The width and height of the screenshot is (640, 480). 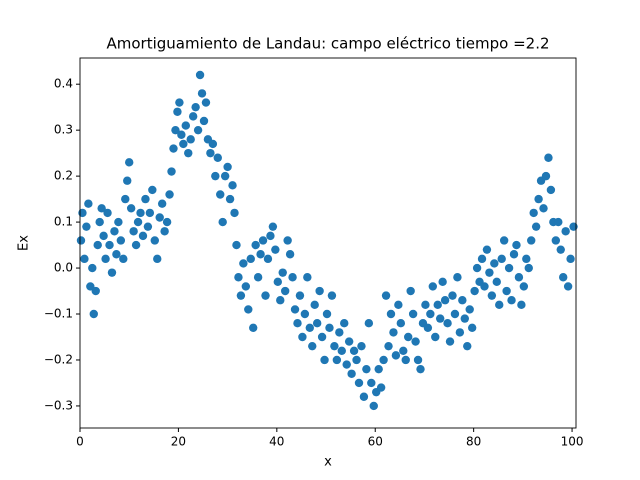 I want to click on y-tick-label: −0.3, so click(x=58, y=405).